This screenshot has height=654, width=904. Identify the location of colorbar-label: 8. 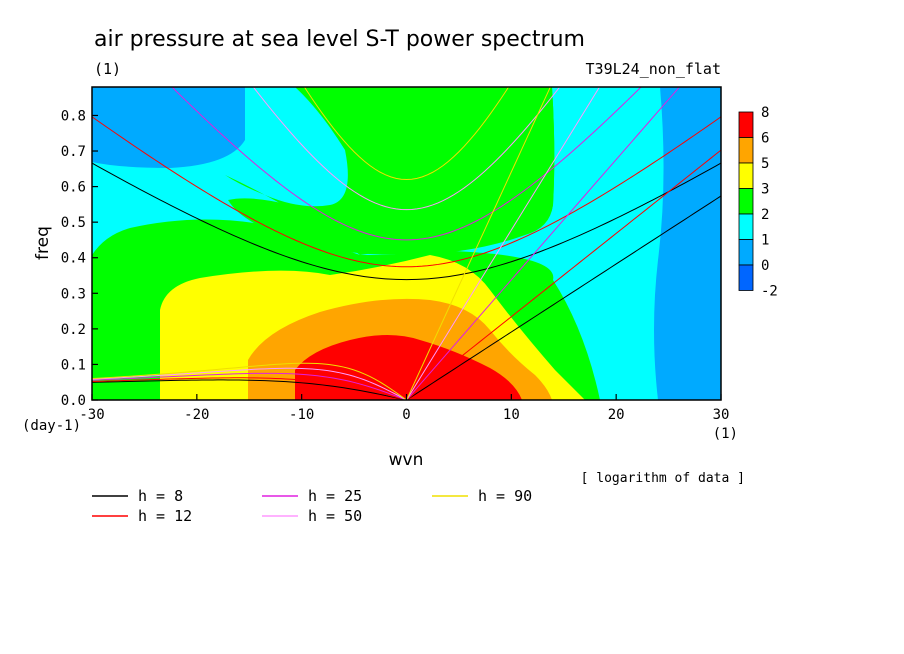
(765, 113).